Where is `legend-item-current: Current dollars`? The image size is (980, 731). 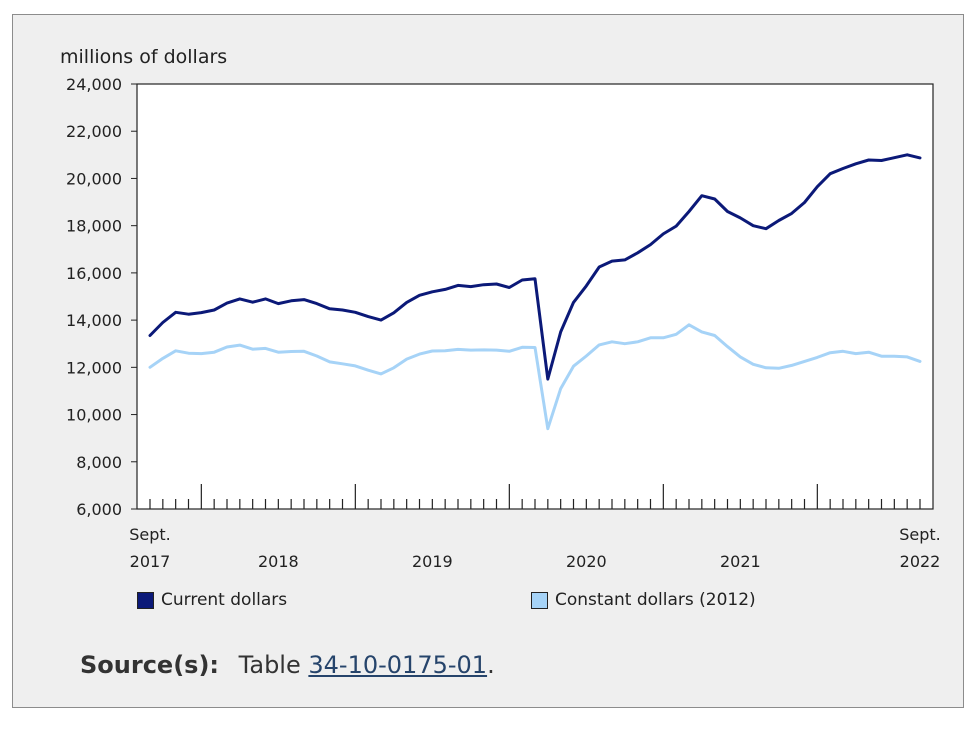 legend-item-current: Current dollars is located at coordinates (212, 600).